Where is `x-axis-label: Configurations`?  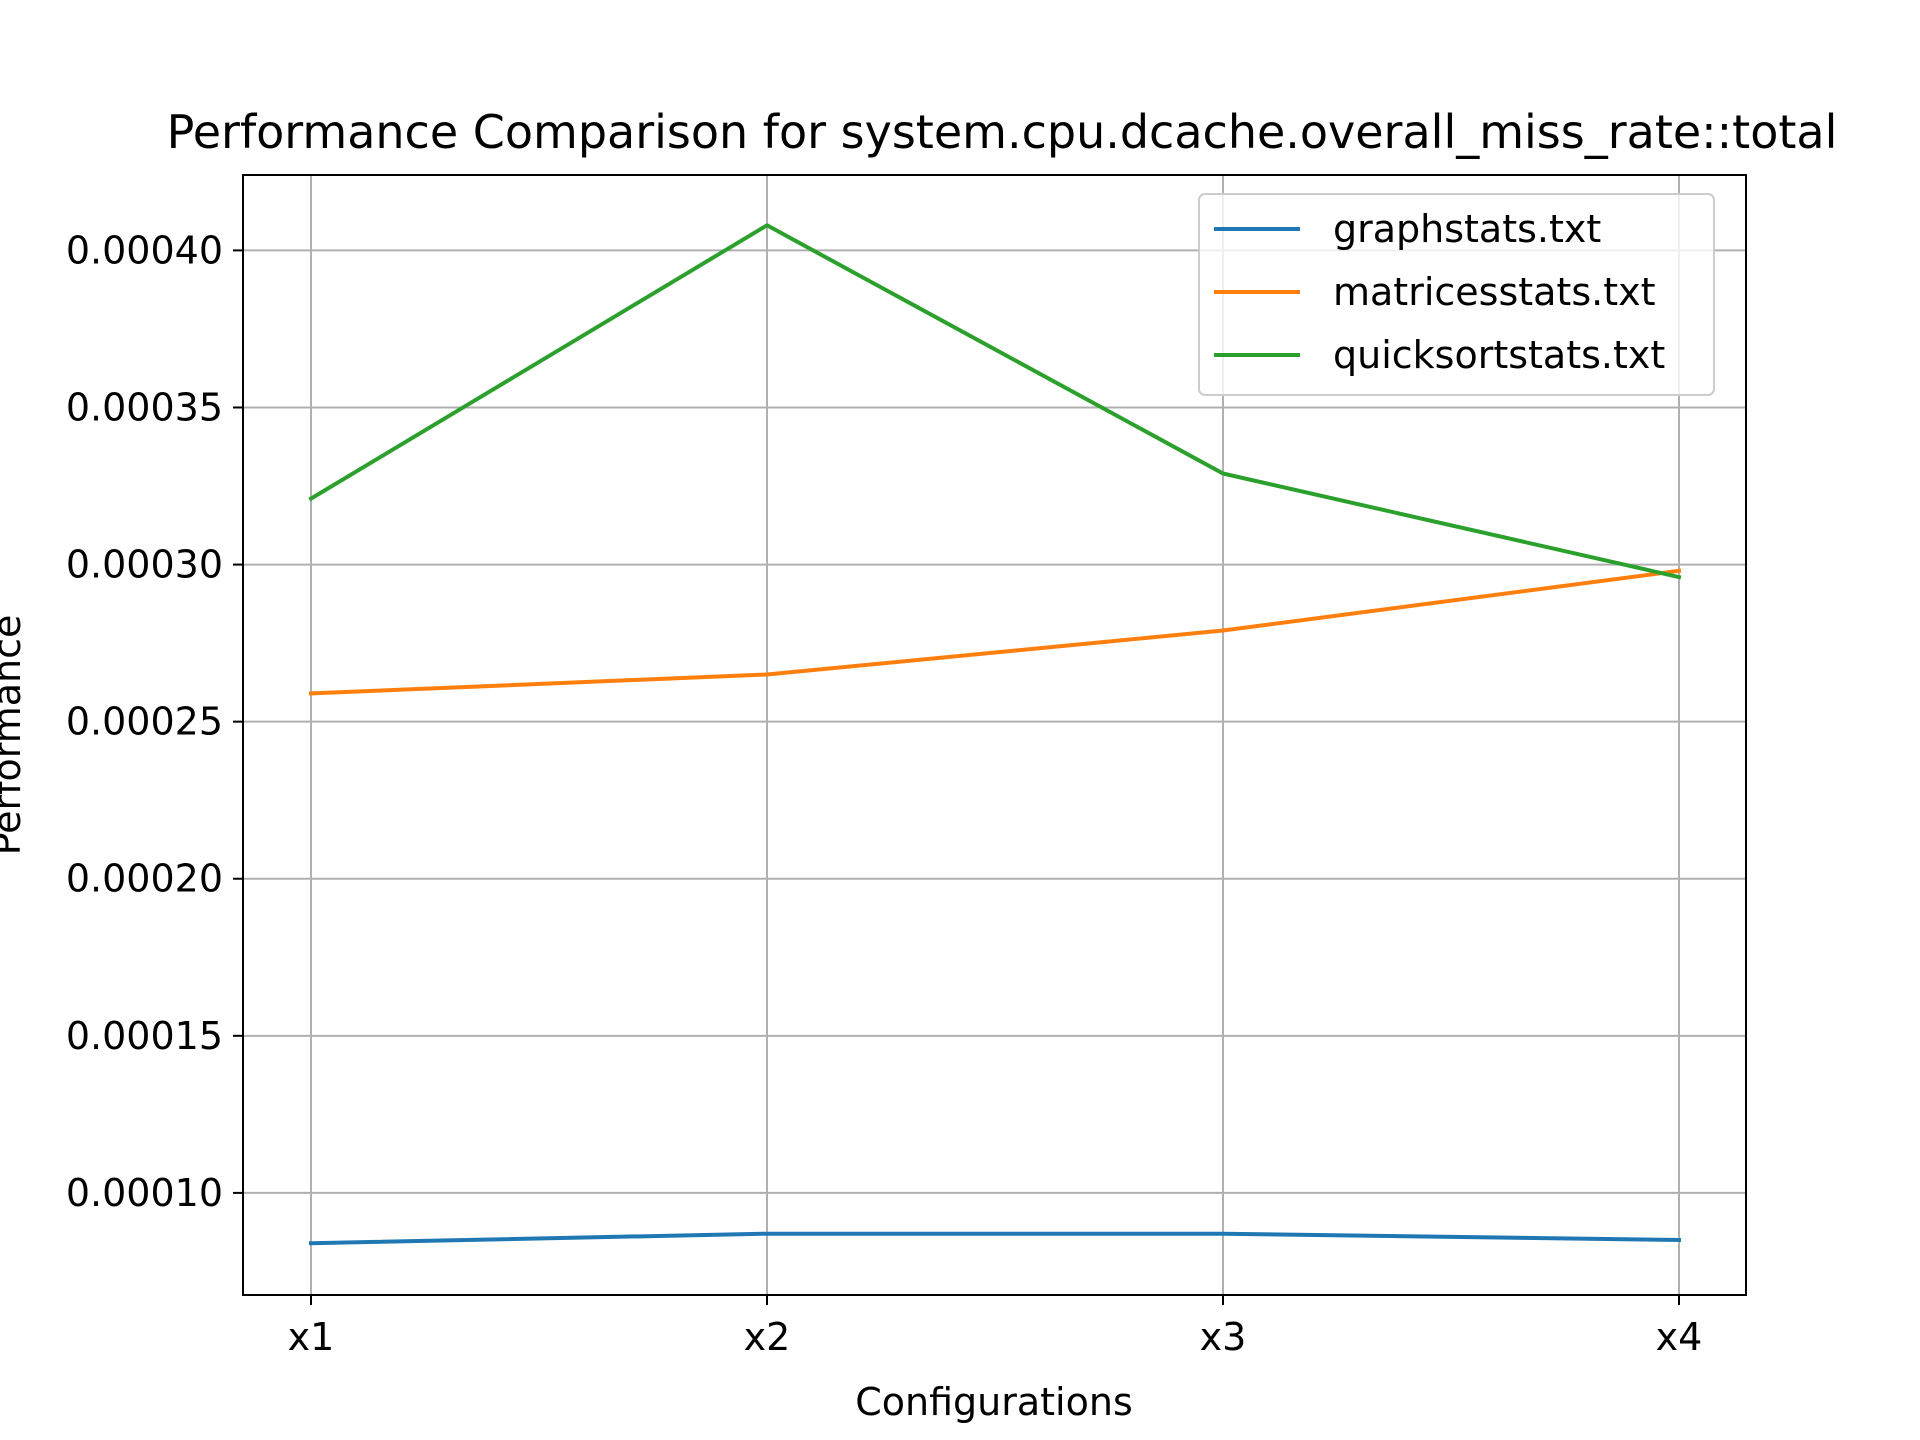
x-axis-label: Configurations is located at coordinates (994, 1402).